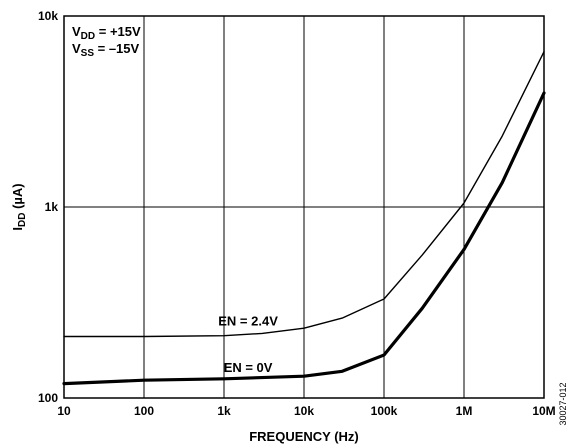 Image resolution: width=571 pixels, height=446 pixels. Describe the element at coordinates (144, 411) in the screenshot. I see `x-tick-label: 100` at that location.